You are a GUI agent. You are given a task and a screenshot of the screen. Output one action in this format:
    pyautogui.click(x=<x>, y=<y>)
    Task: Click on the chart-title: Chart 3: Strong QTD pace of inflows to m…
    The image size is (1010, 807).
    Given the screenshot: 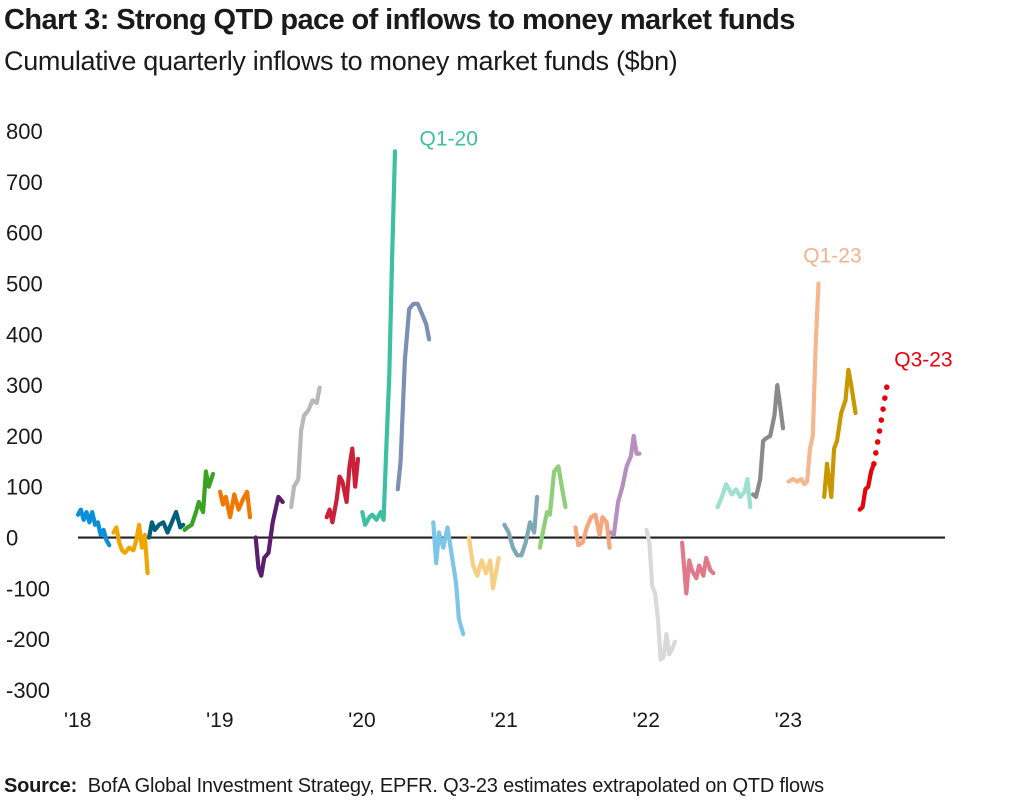 What is the action you would take?
    pyautogui.click(x=399, y=20)
    